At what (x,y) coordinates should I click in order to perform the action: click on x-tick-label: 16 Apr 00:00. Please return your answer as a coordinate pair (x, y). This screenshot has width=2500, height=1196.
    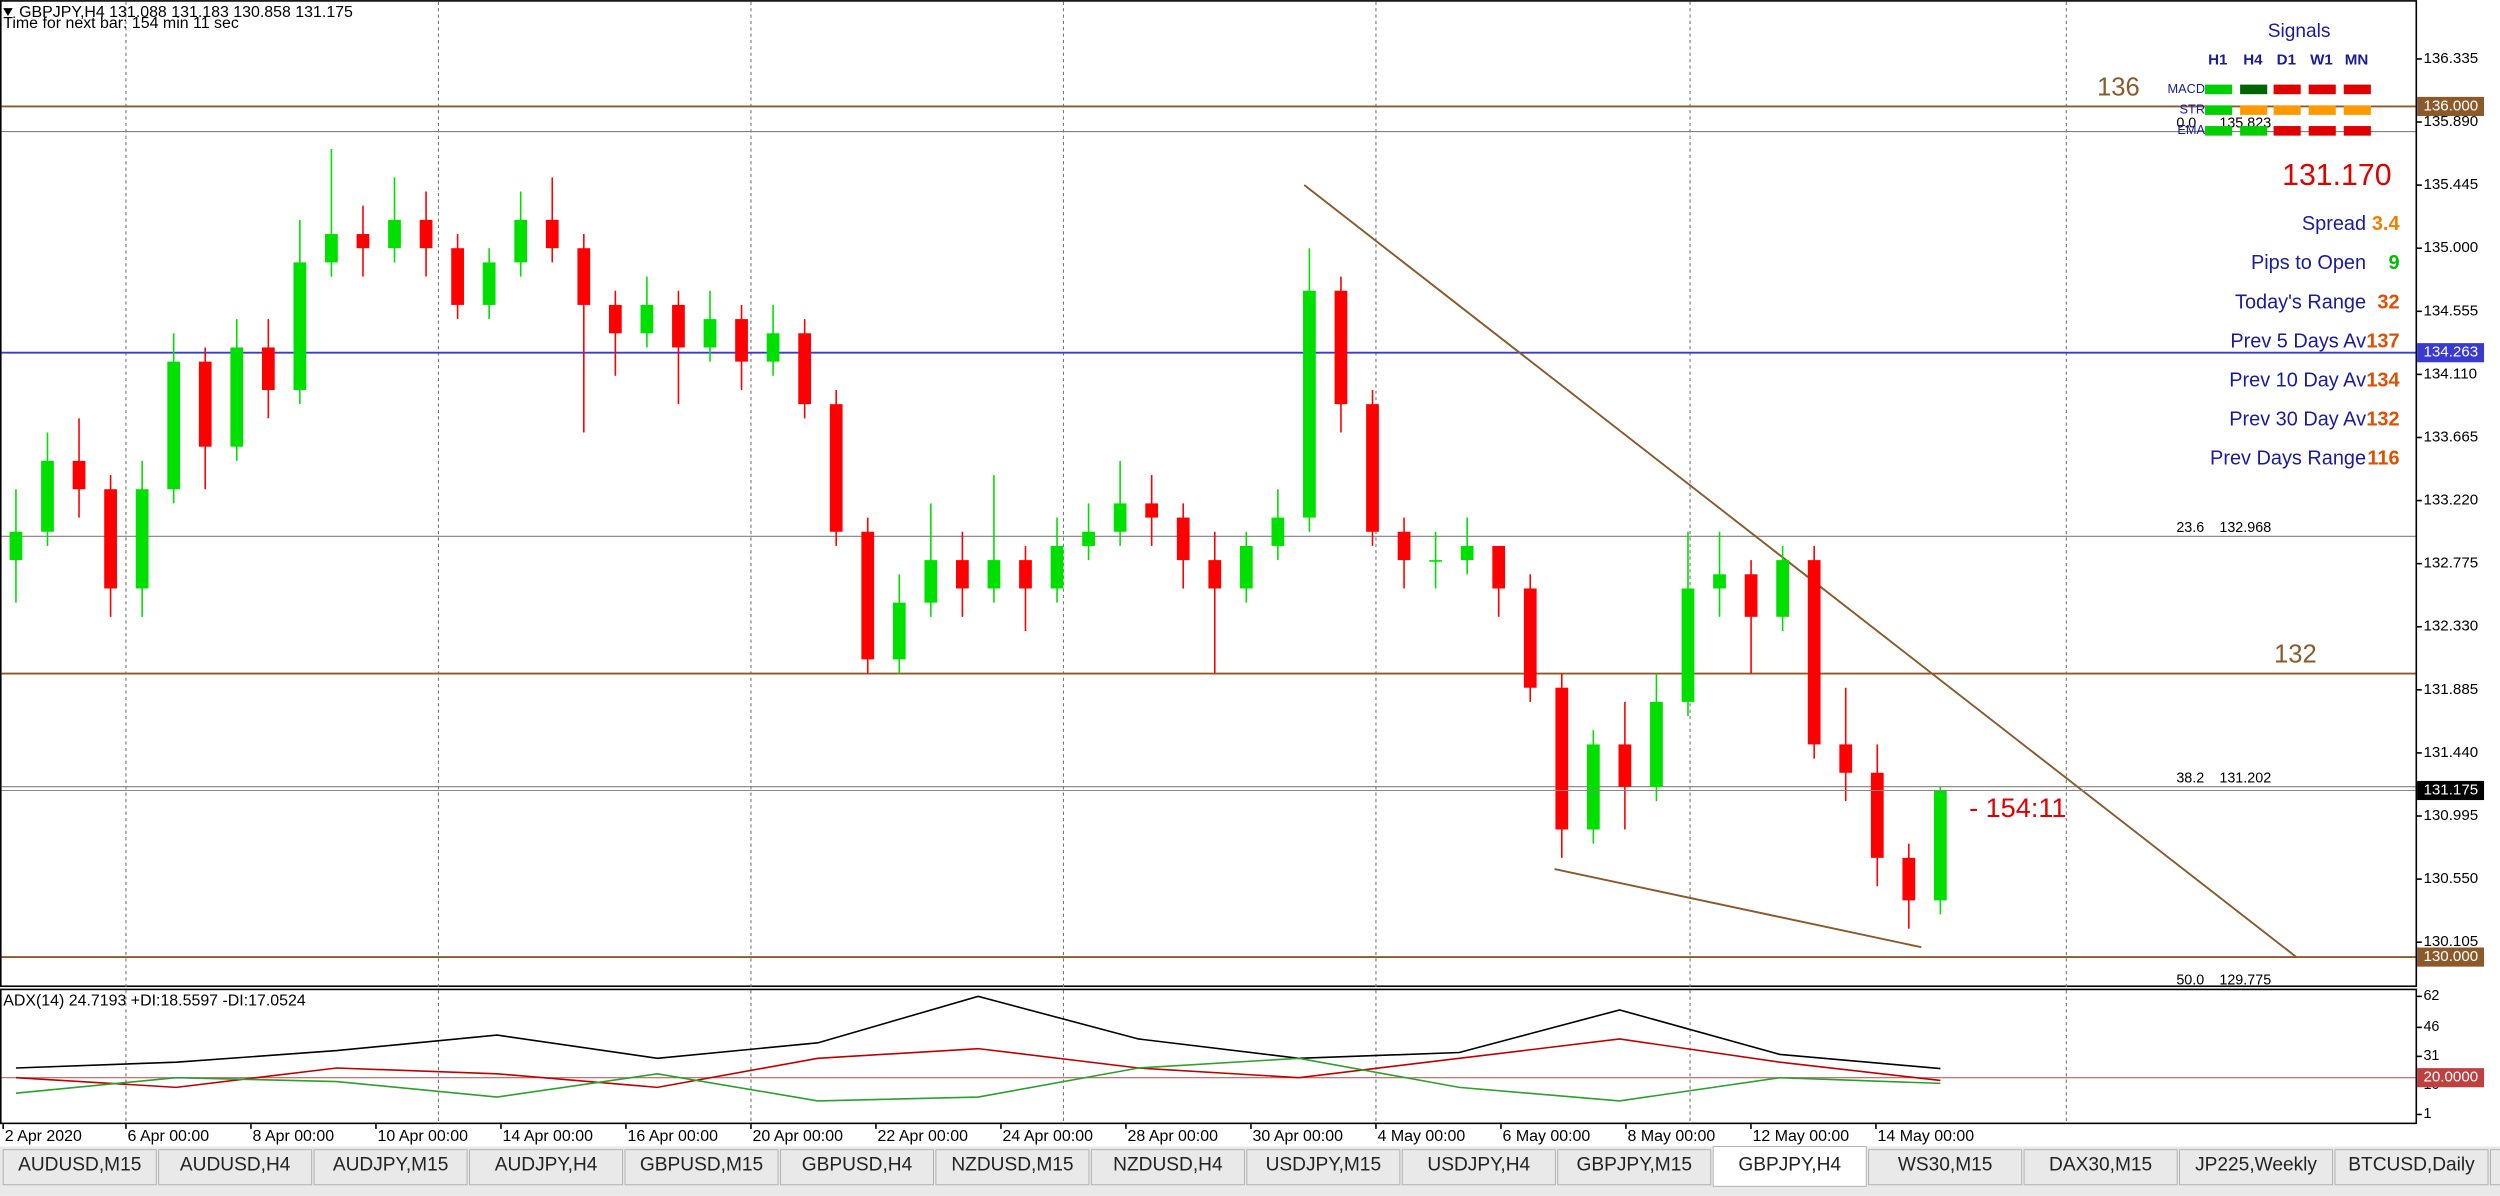
    Looking at the image, I should click on (673, 1136).